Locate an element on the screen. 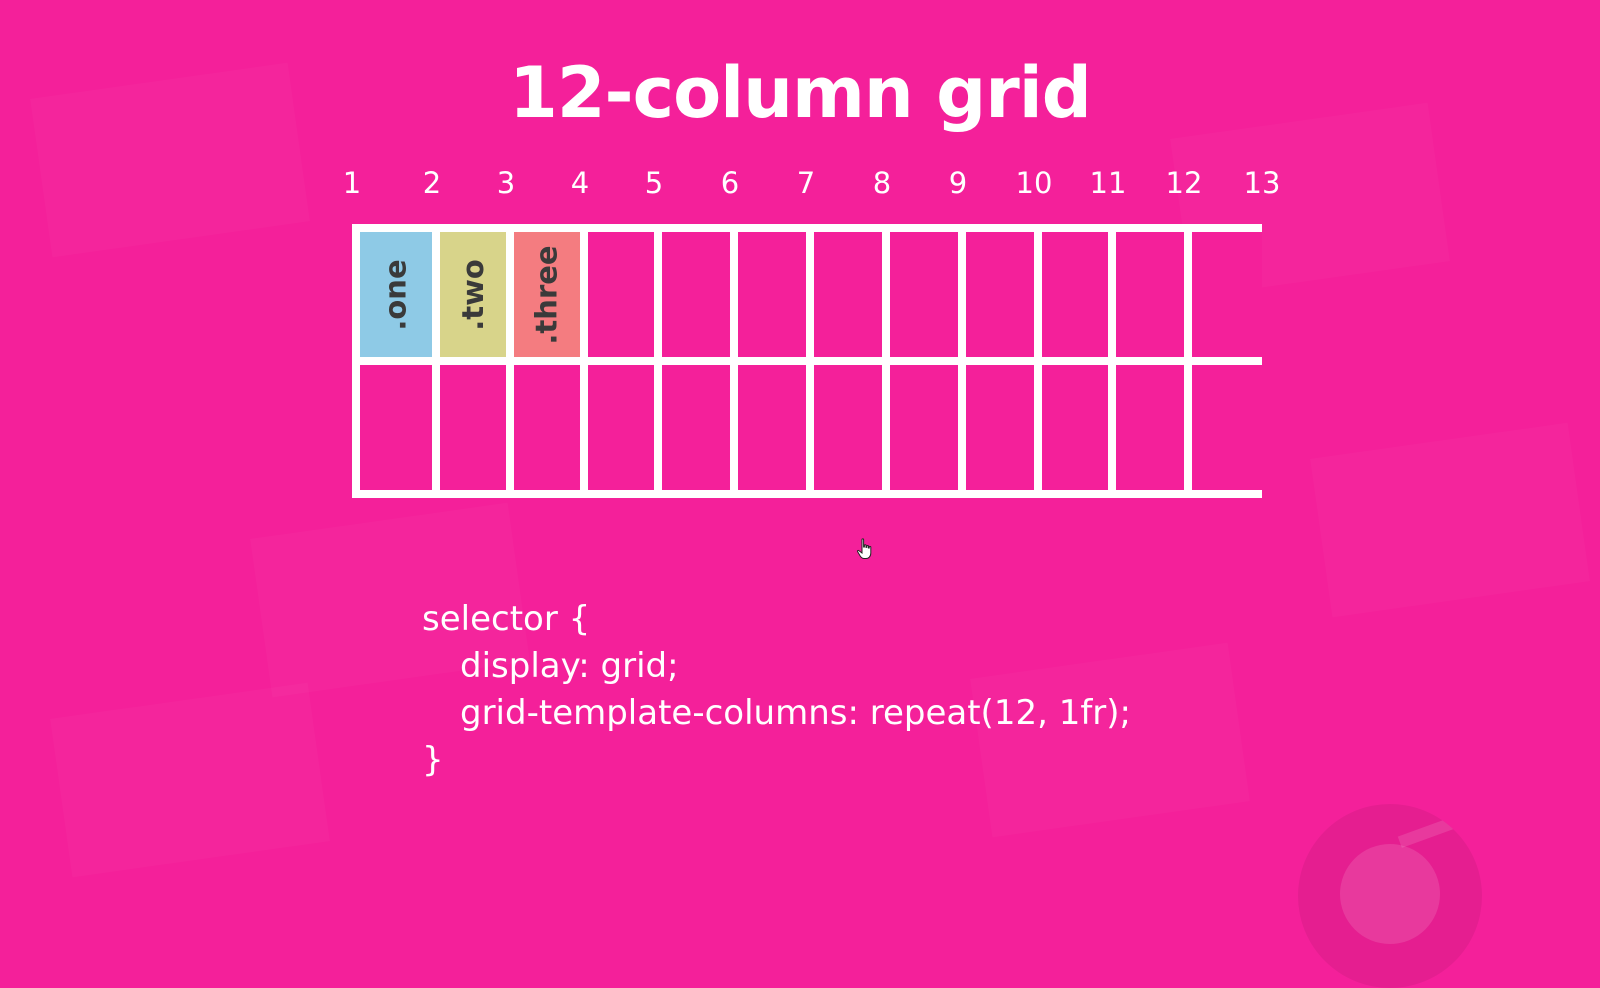 This screenshot has width=1600, height=988. code-line-display: display: grid; is located at coordinates (569, 666).